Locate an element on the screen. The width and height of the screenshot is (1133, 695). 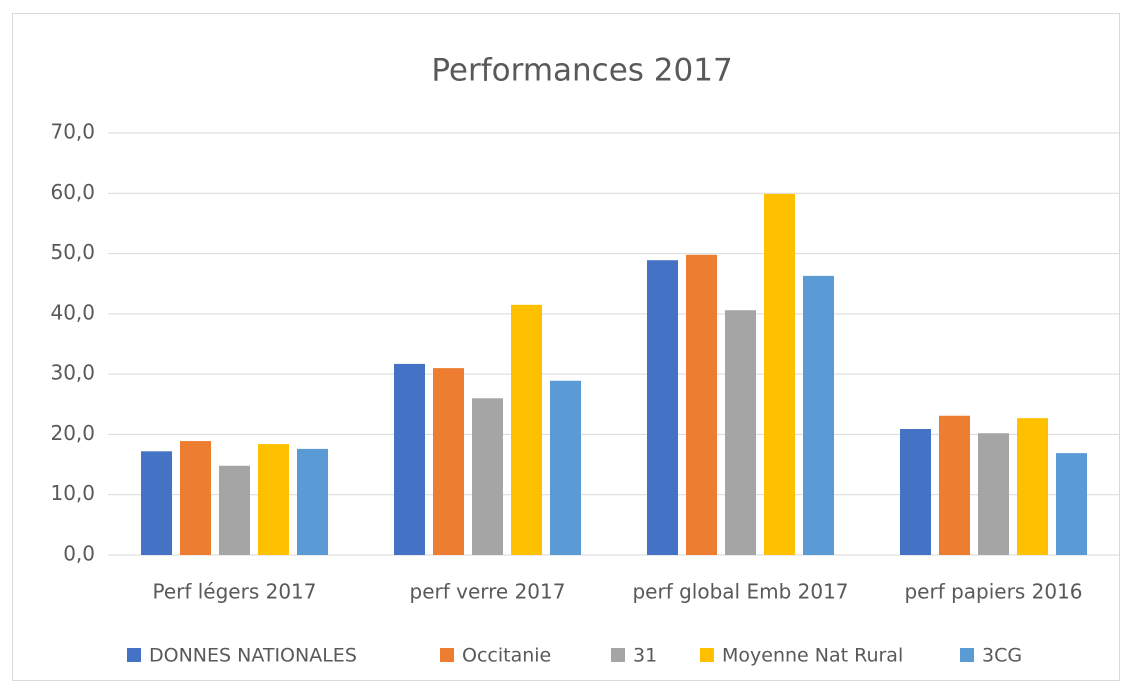
x-tick-label: perf global Emb 2017 is located at coordinates (740, 592).